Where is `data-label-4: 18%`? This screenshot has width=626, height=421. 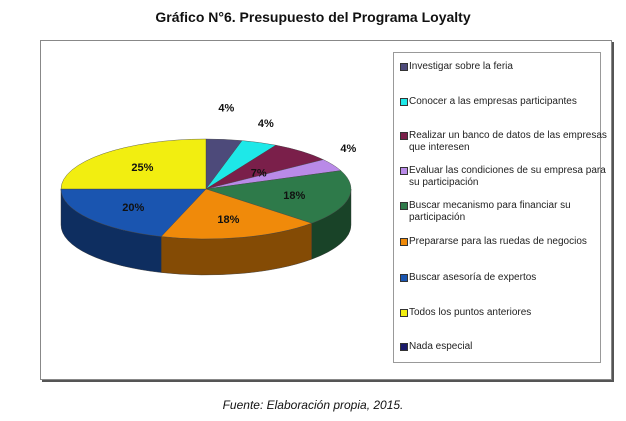 data-label-4: 18% is located at coordinates (294, 196).